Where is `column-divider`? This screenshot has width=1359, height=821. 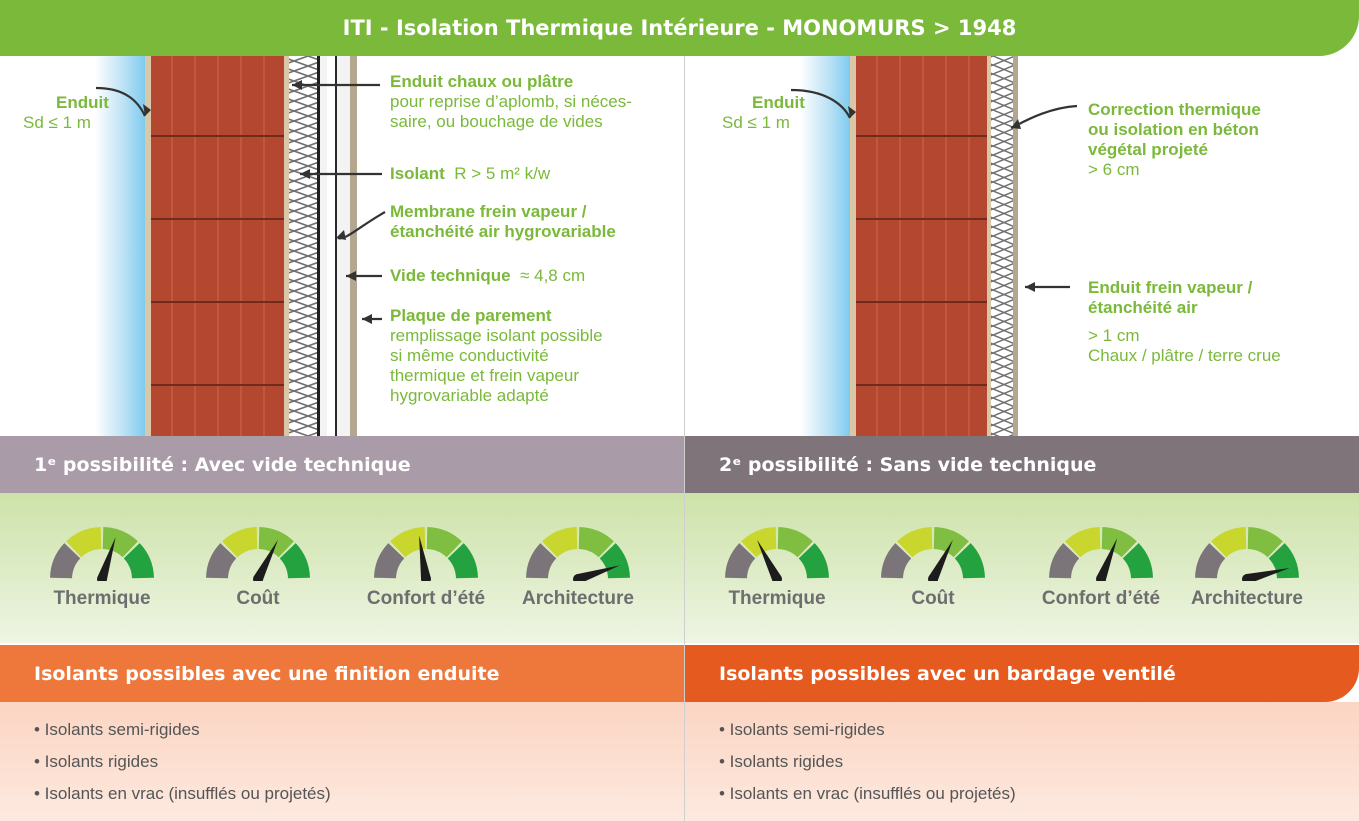 column-divider is located at coordinates (684, 438).